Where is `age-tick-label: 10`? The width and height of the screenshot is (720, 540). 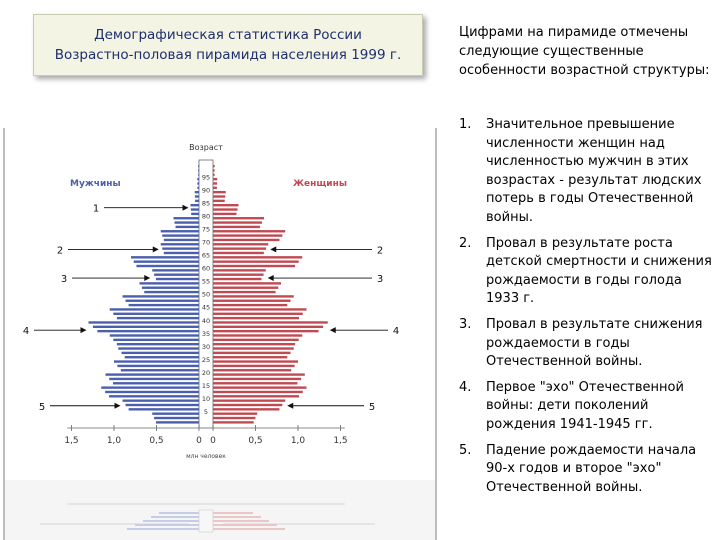 age-tick-label: 10 is located at coordinates (206, 399).